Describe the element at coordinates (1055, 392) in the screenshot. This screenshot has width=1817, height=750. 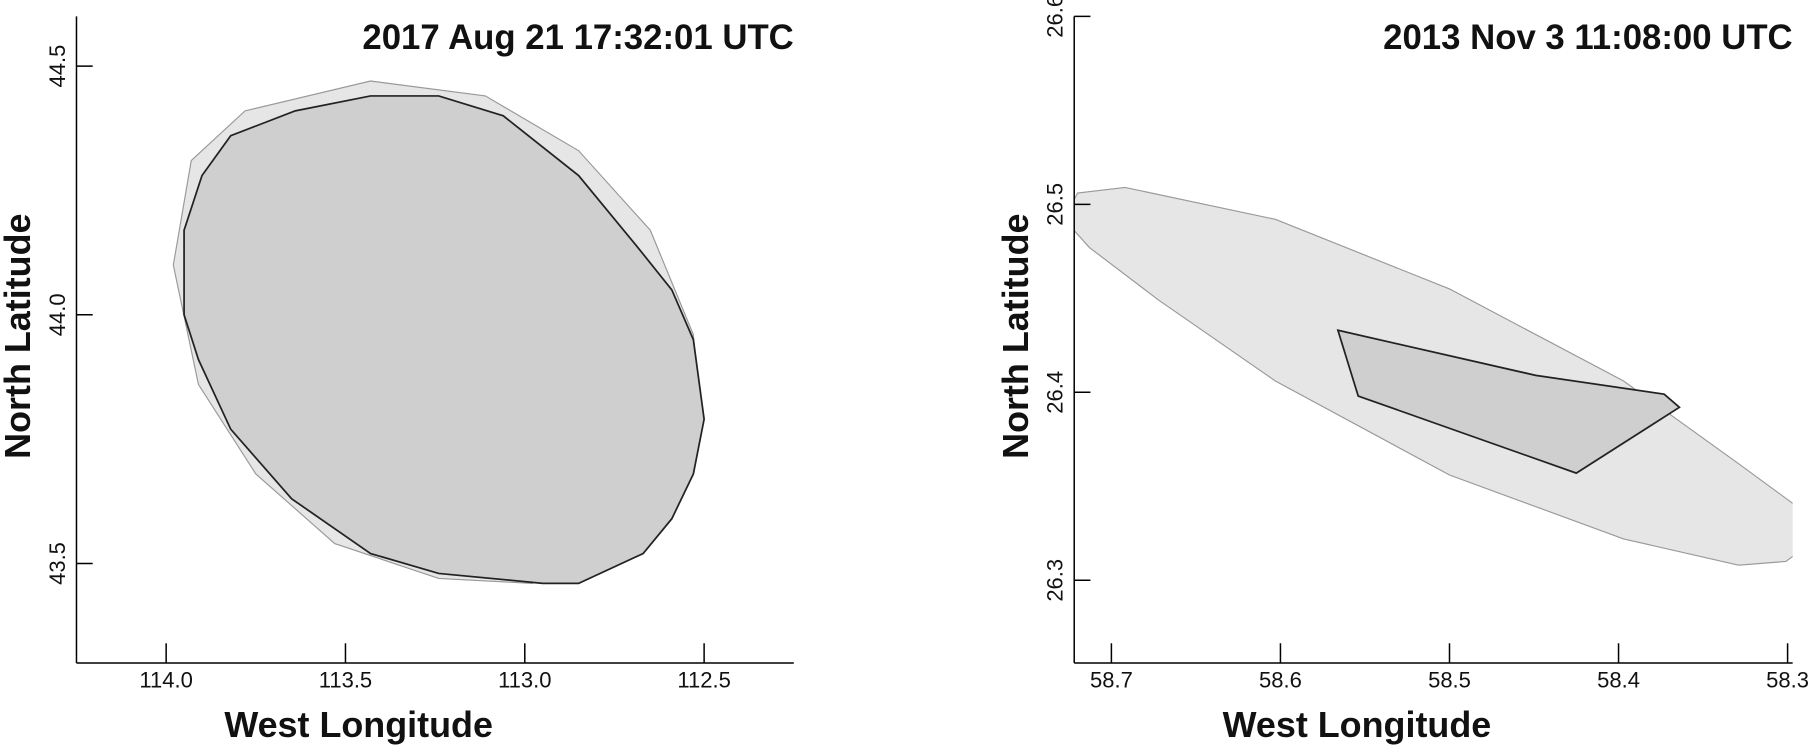
I see `y-tick-label: 26.4` at that location.